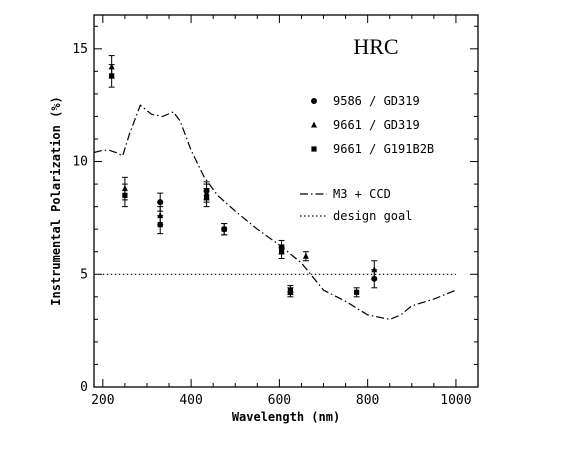  What do you see at coordinates (56, 201) in the screenshot?
I see `y-axis-label: Instrumental Polarization (%)` at bounding box center [56, 201].